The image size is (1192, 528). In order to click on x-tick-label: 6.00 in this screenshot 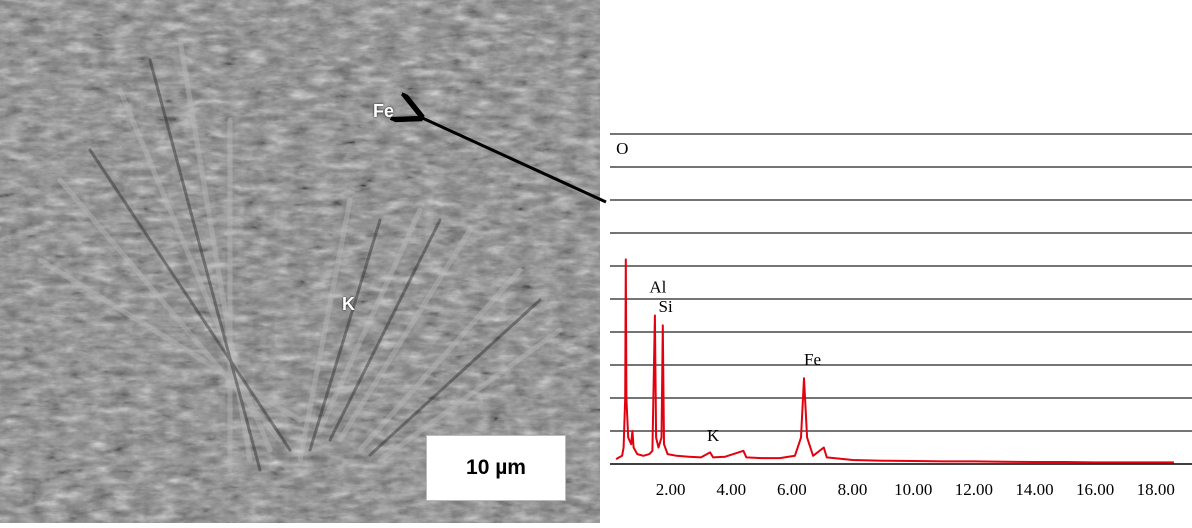, I will do `click(792, 489)`.